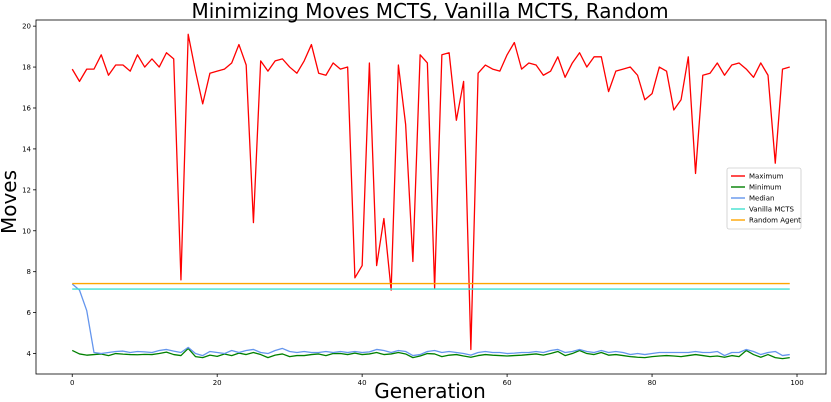  What do you see at coordinates (26, 68) in the screenshot?
I see `y-tick-label: 18` at bounding box center [26, 68].